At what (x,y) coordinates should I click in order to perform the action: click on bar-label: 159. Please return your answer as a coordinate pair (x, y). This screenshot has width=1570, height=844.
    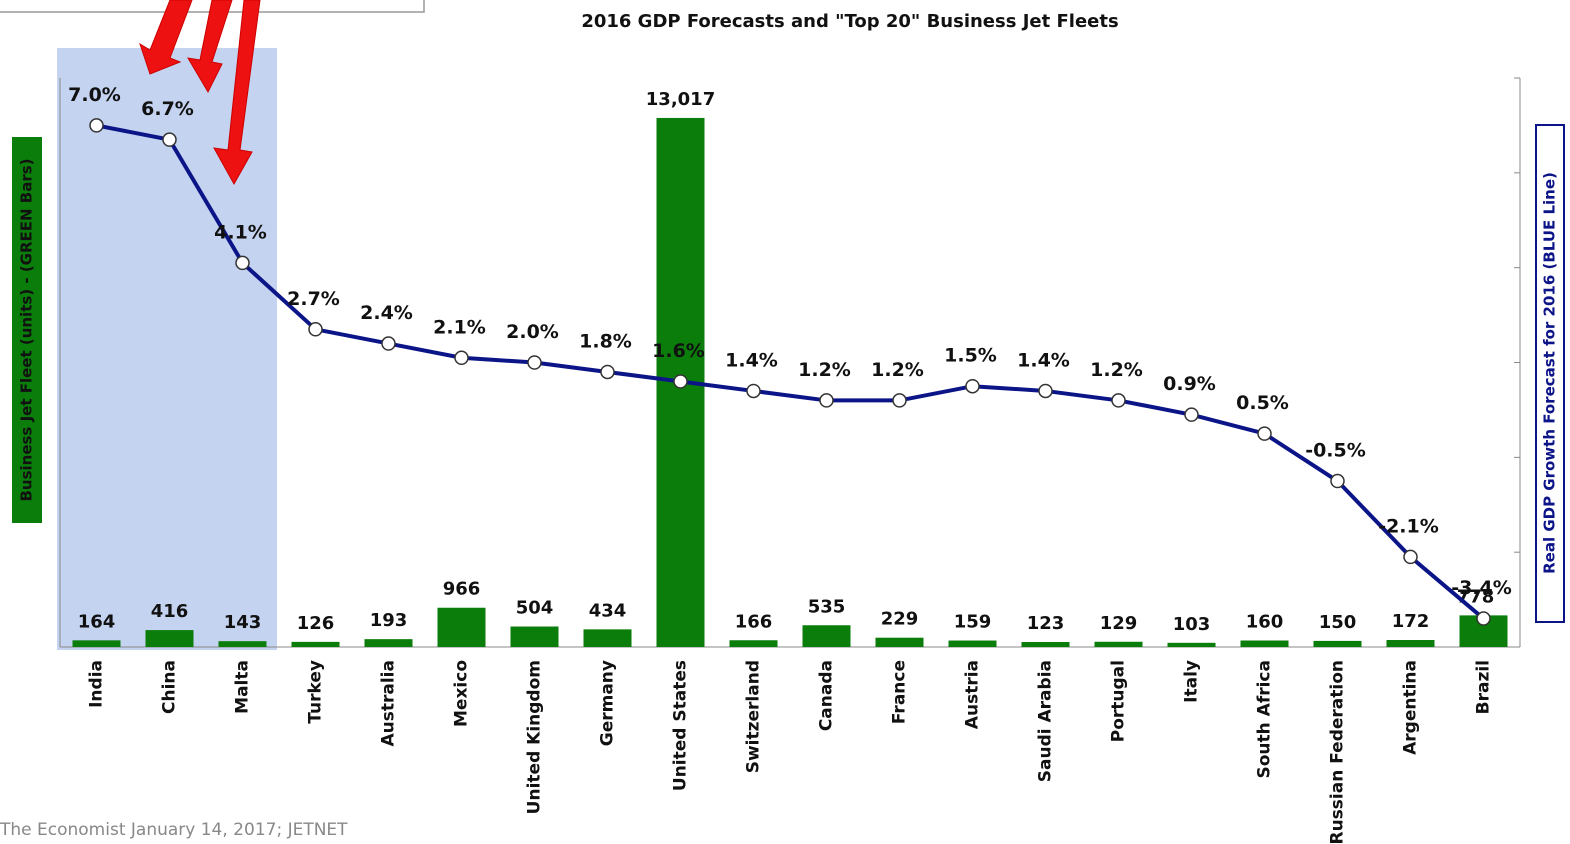
    Looking at the image, I should click on (973, 622).